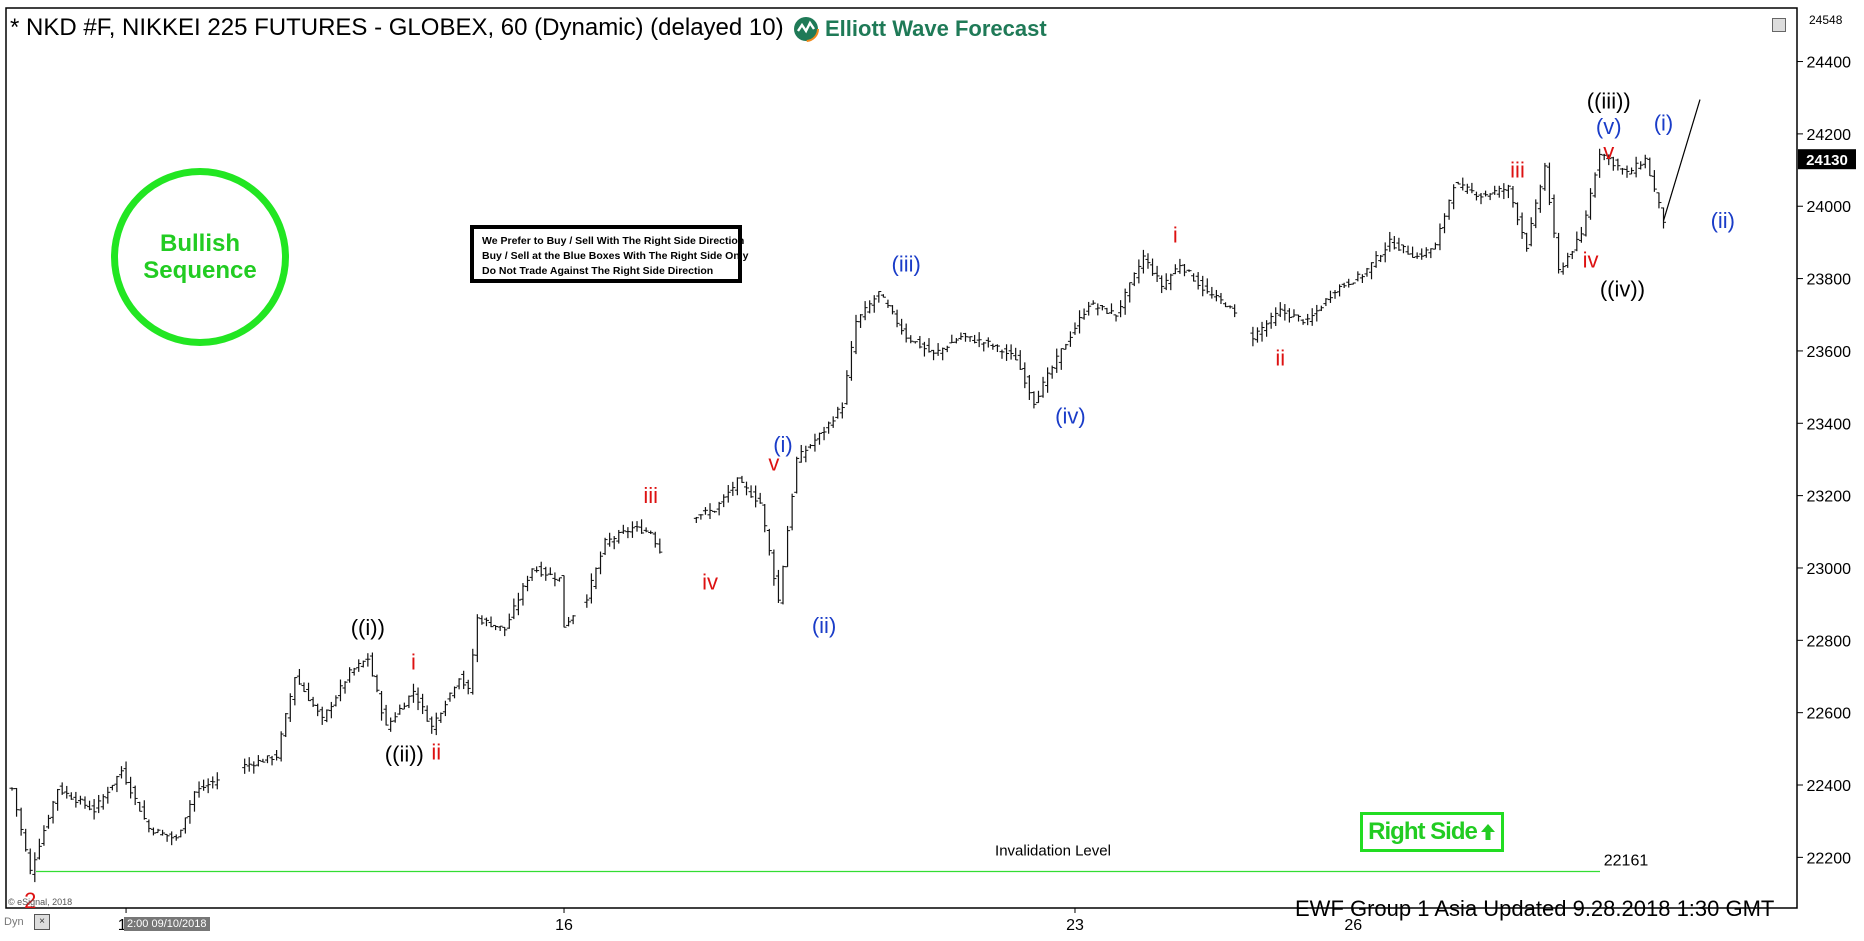 Image resolution: width=1864 pixels, height=941 pixels. I want to click on wave-label: ((iv)), so click(1622, 289).